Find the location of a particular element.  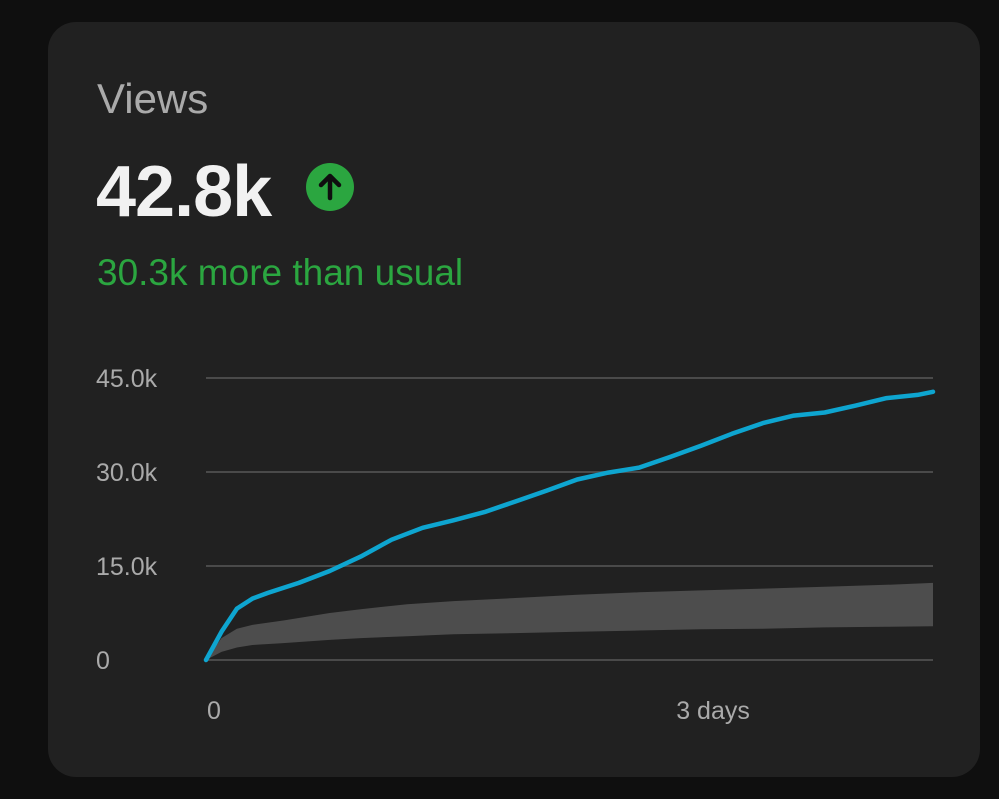

y-tick-label: 30.0k is located at coordinates (127, 473).